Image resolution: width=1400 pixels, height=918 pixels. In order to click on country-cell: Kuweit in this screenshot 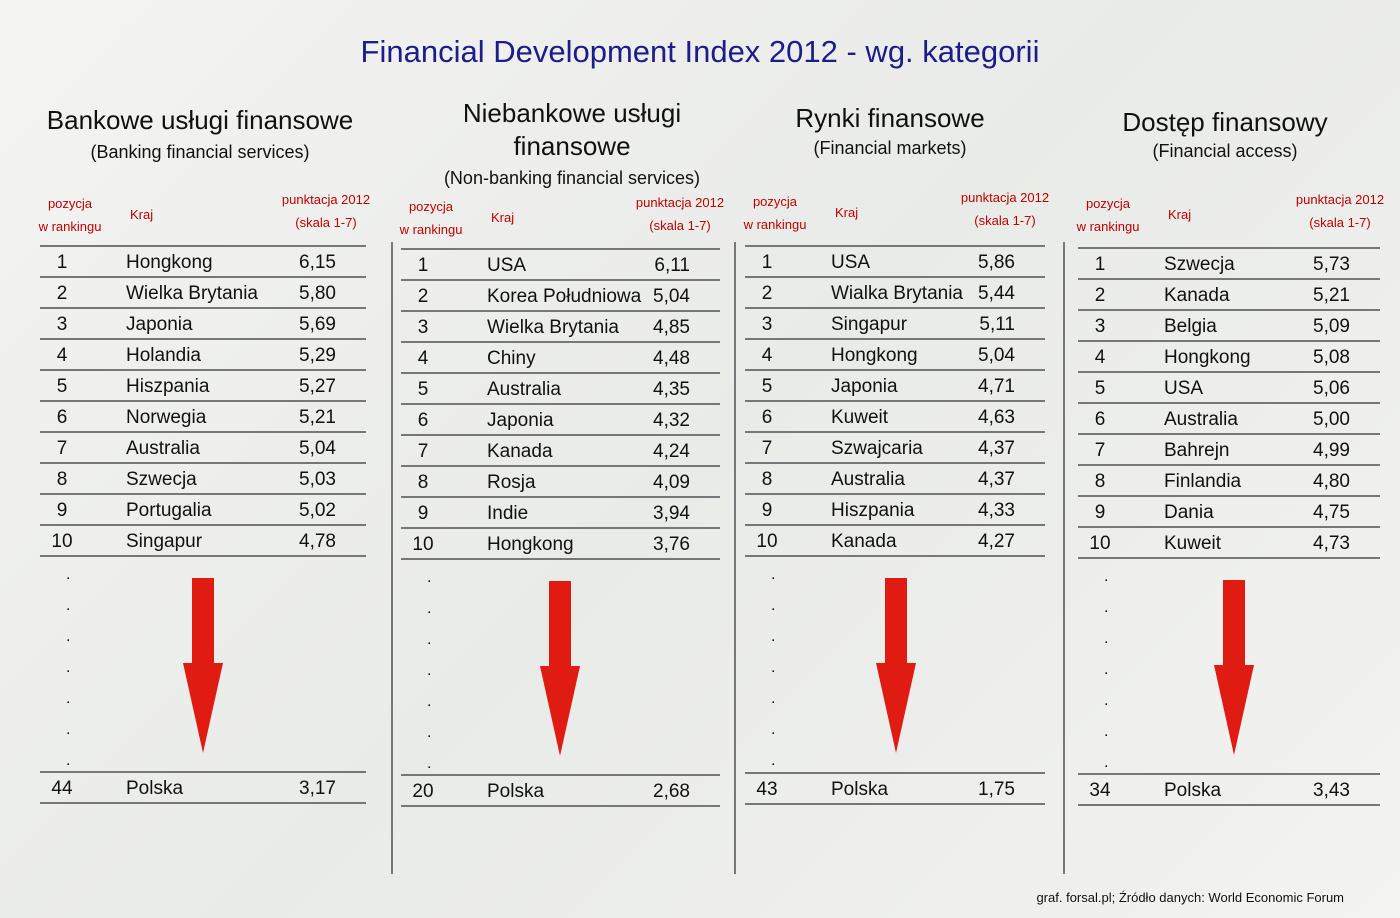, I will do `click(860, 417)`.